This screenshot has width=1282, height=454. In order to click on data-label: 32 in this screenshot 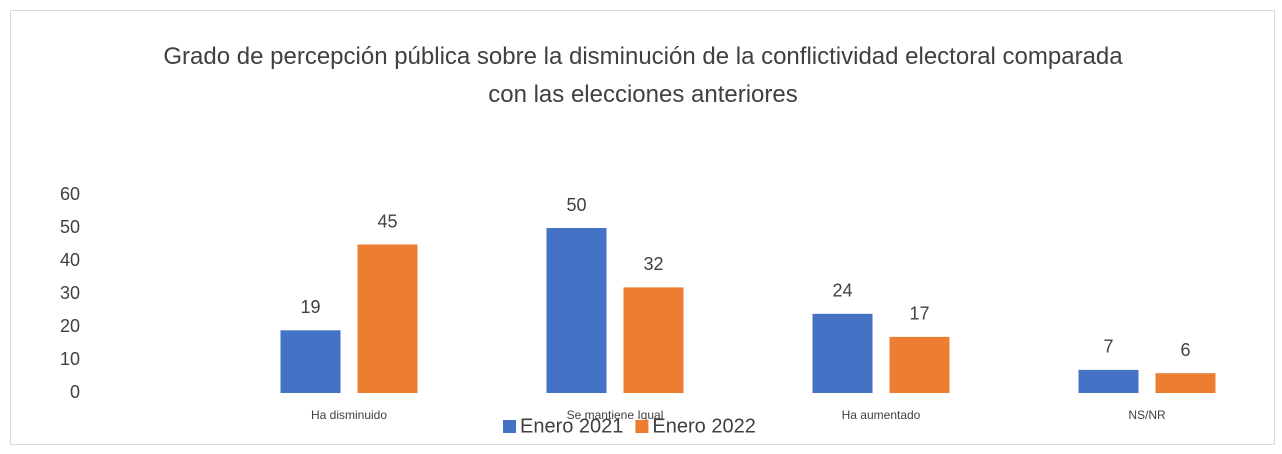, I will do `click(653, 264)`.